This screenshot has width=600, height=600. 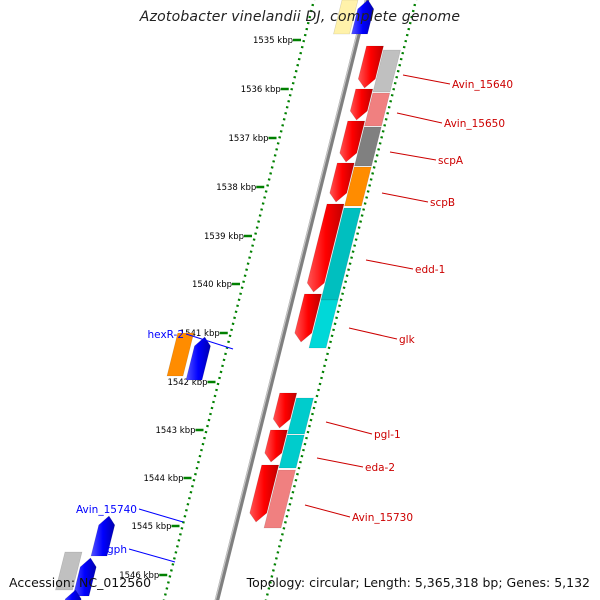 What do you see at coordinates (209, 341) in the screenshot?
I see `gene-label-hexr-2-leader` at bounding box center [209, 341].